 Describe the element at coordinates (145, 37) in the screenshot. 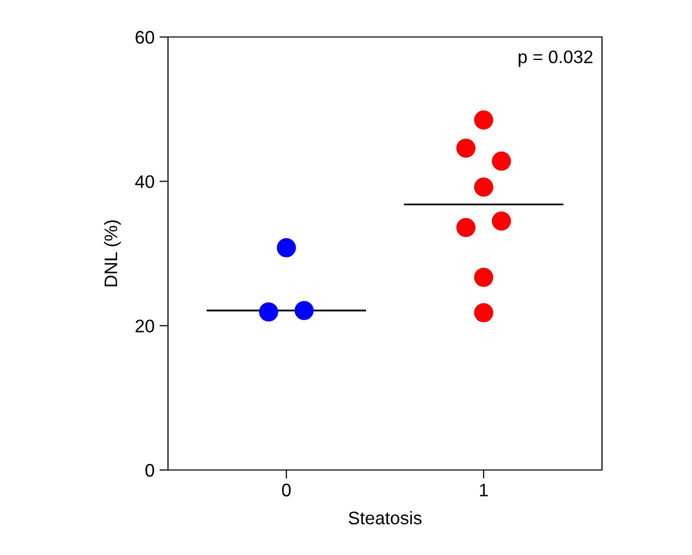

I see `y-tick-label: 60` at that location.